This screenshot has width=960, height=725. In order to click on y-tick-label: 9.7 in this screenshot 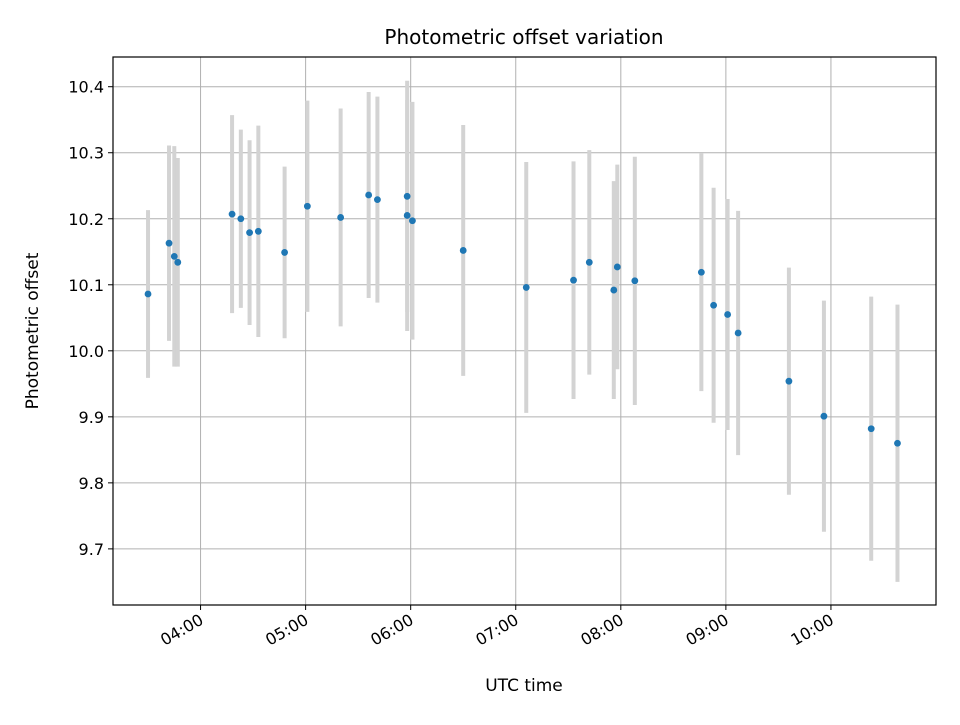, I will do `click(91, 549)`.